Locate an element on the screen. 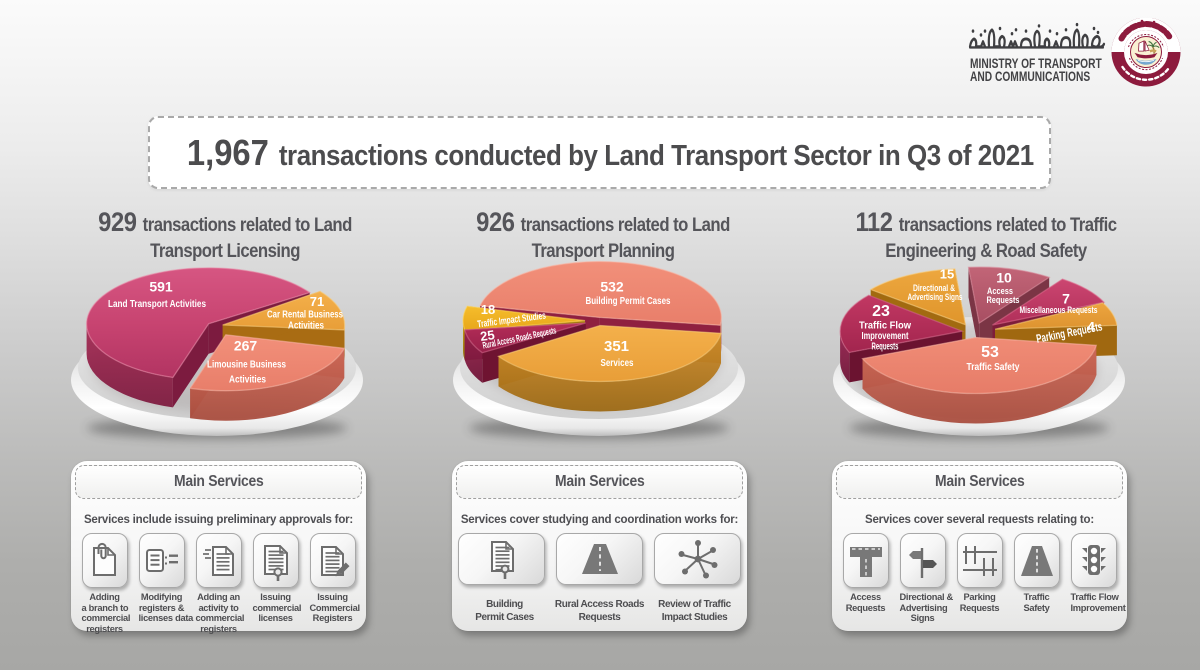  svg-text: 7 is located at coordinates (1066, 299).